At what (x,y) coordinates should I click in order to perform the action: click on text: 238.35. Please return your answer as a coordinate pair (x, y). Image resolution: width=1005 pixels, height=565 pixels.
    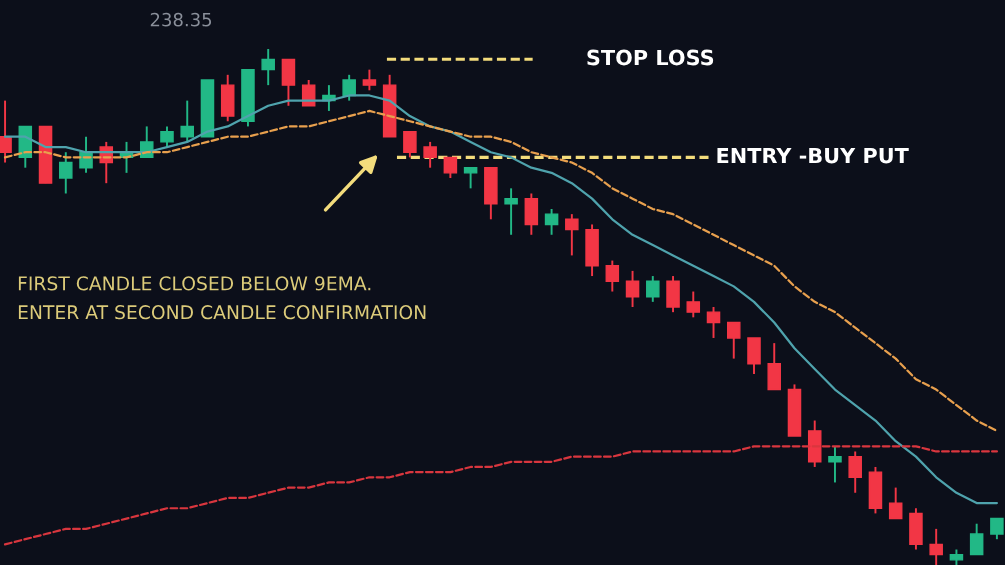
    Looking at the image, I should click on (181, 19).